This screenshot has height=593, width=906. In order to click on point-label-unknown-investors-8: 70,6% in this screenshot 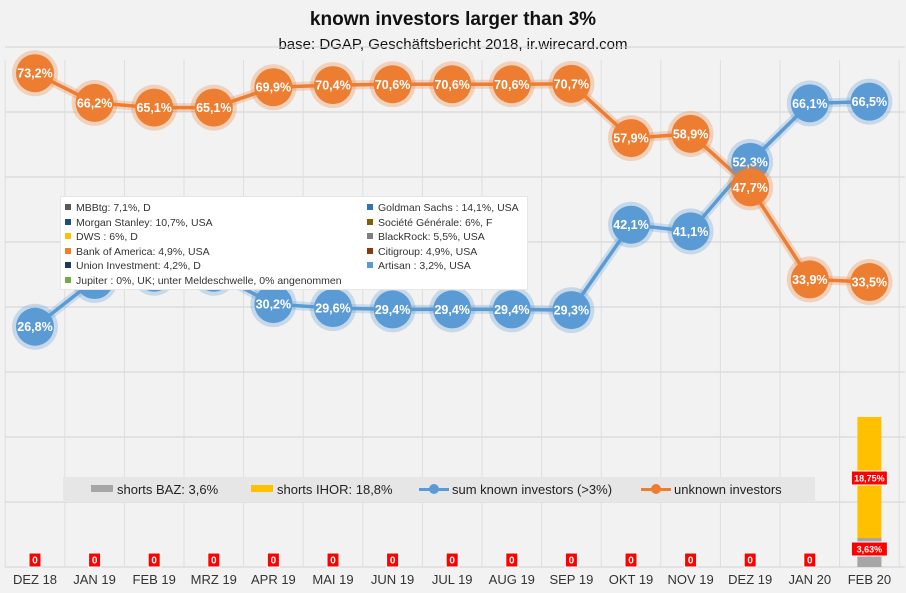, I will do `click(511, 85)`.